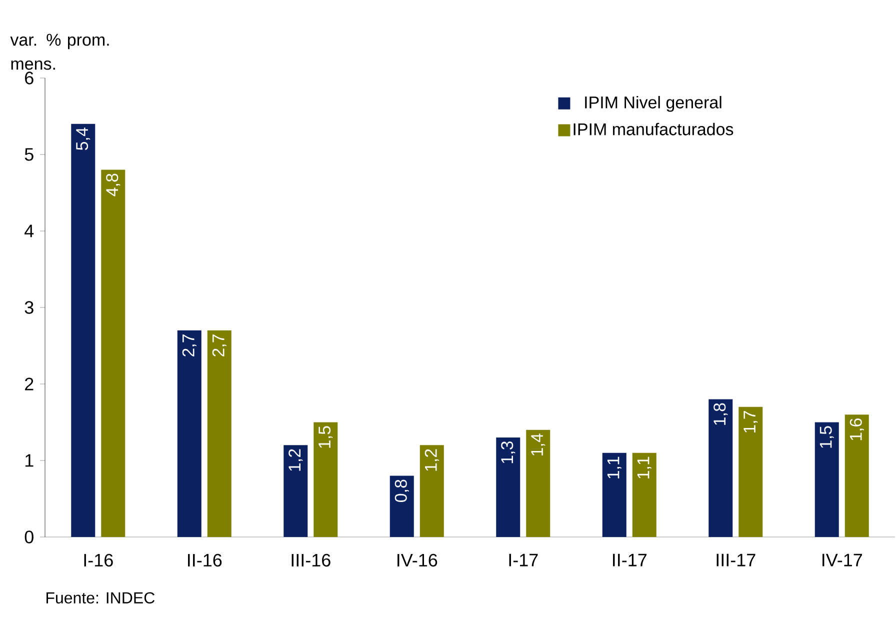 The height and width of the screenshot is (617, 896). What do you see at coordinates (98, 560) in the screenshot?
I see `x-tick-label: I-16` at bounding box center [98, 560].